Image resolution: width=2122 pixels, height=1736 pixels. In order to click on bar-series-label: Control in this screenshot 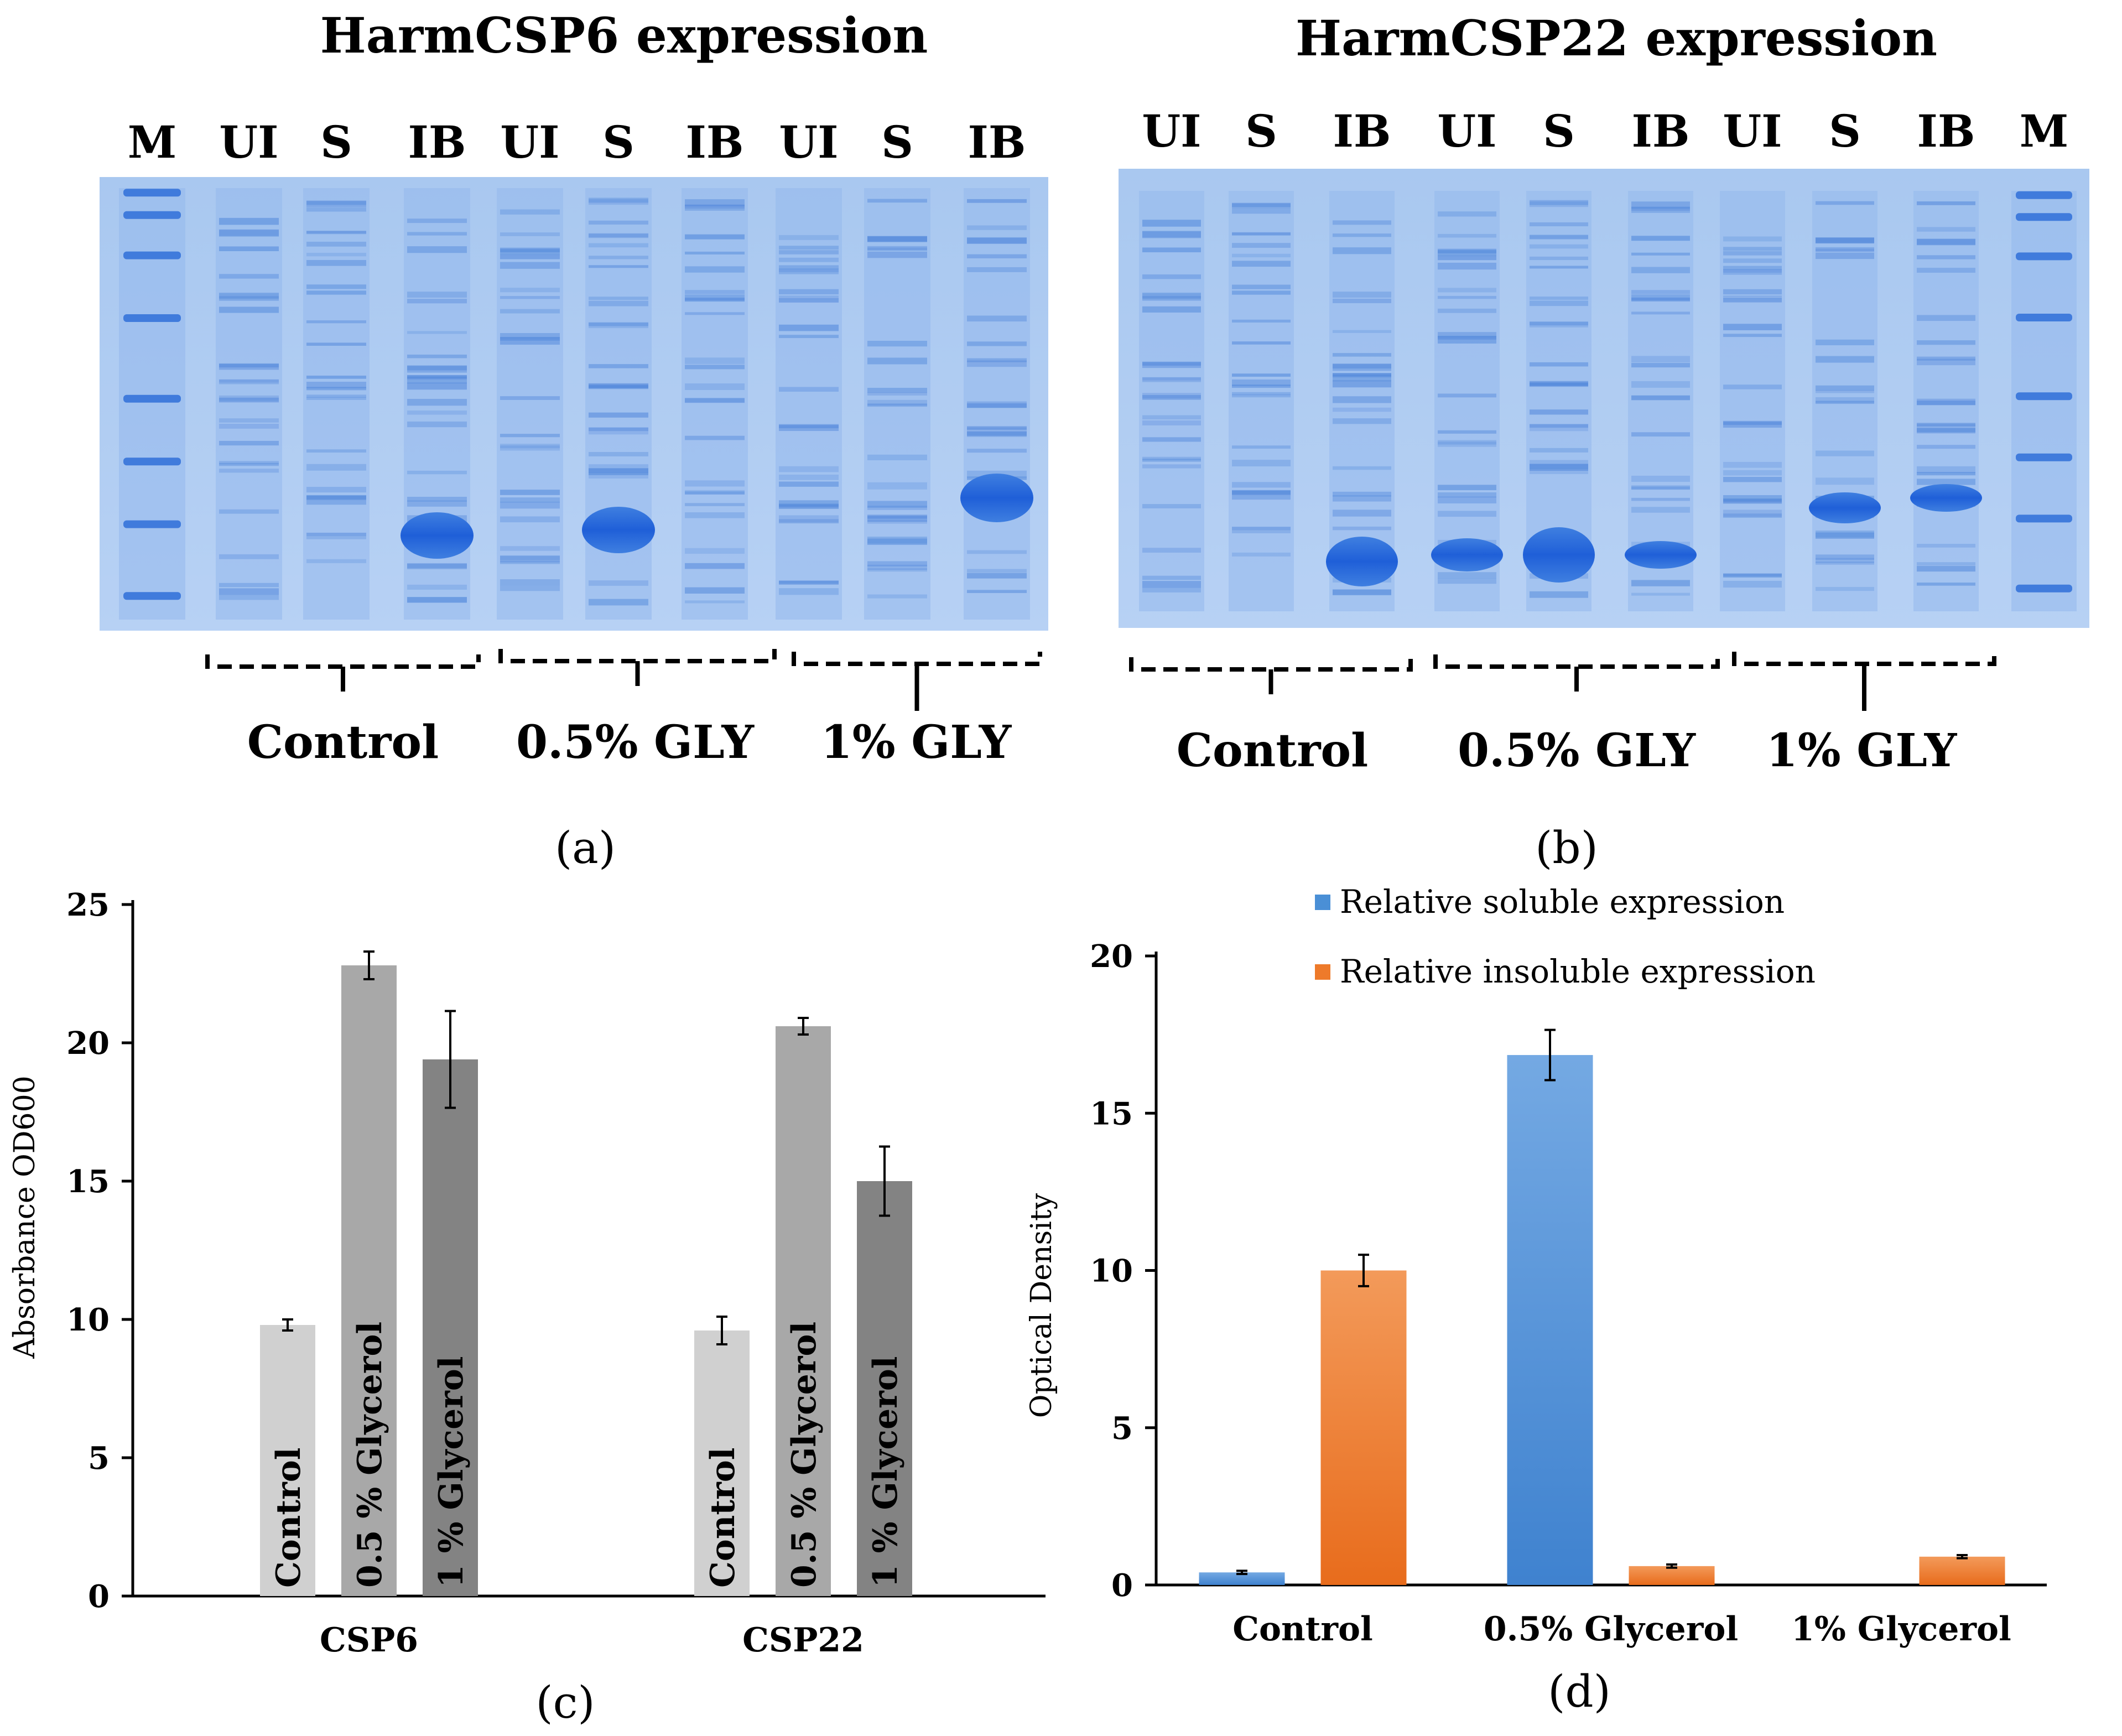, I will do `click(288, 1517)`.